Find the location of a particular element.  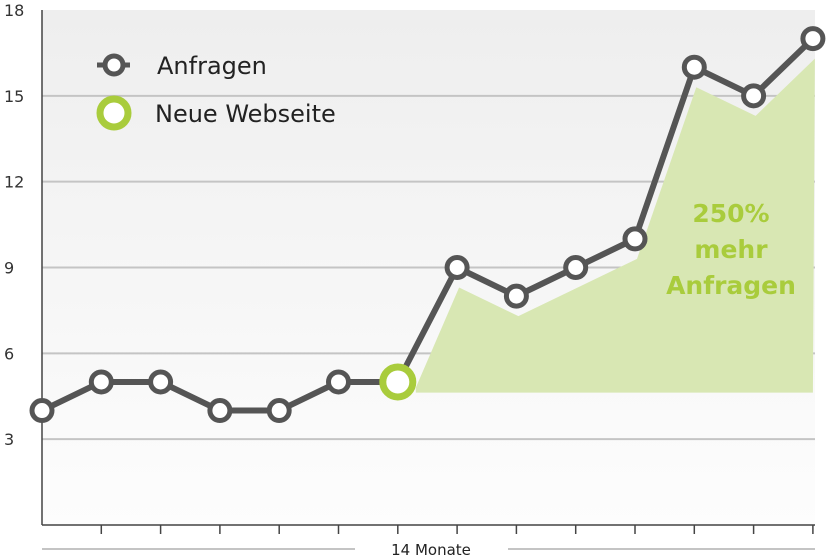

annotation-line: 250% is located at coordinates (730, 213).